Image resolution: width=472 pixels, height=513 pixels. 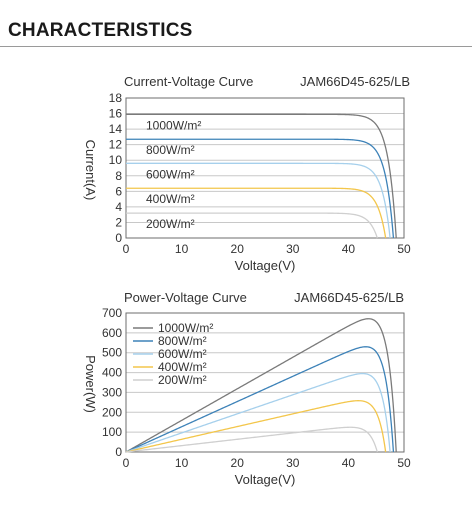 I want to click on y-tick-label: 6, so click(x=118, y=191).